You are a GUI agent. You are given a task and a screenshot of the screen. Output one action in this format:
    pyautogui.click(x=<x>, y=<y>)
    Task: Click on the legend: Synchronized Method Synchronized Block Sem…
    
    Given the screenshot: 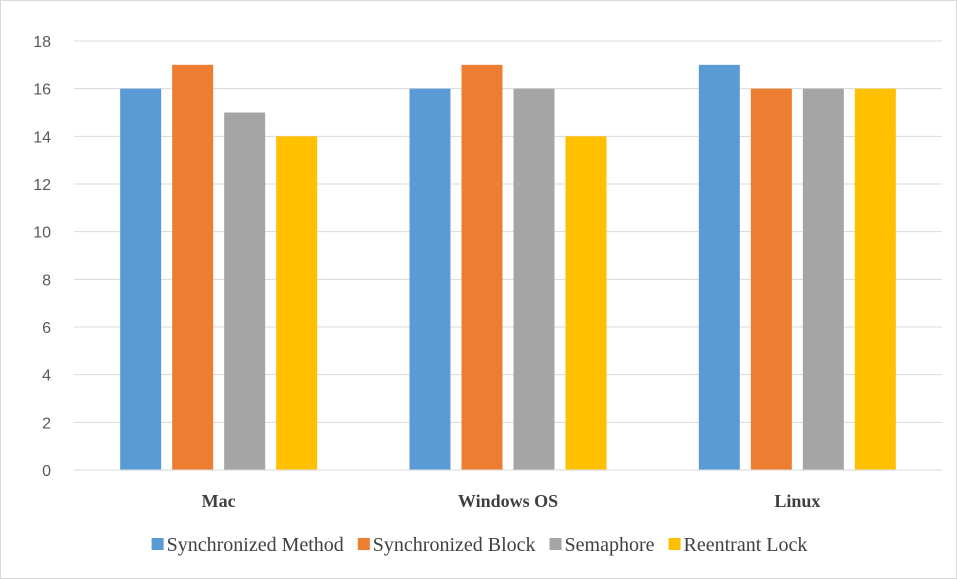 What is the action you would take?
    pyautogui.click(x=479, y=545)
    